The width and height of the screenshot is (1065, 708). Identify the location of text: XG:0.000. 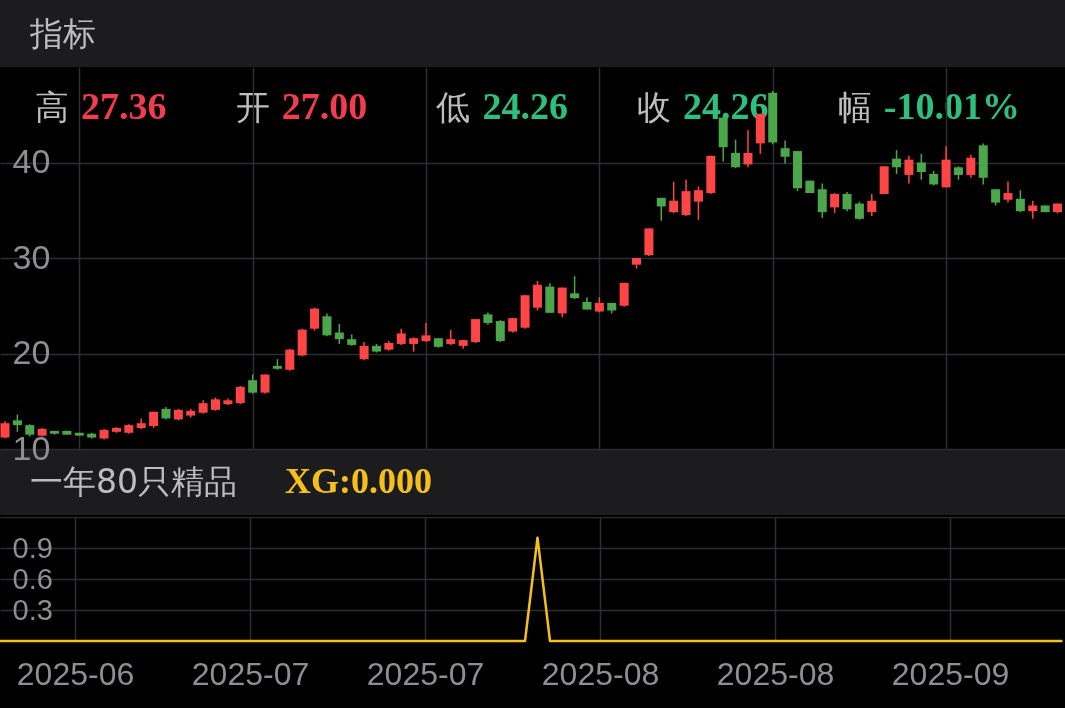
(358, 481).